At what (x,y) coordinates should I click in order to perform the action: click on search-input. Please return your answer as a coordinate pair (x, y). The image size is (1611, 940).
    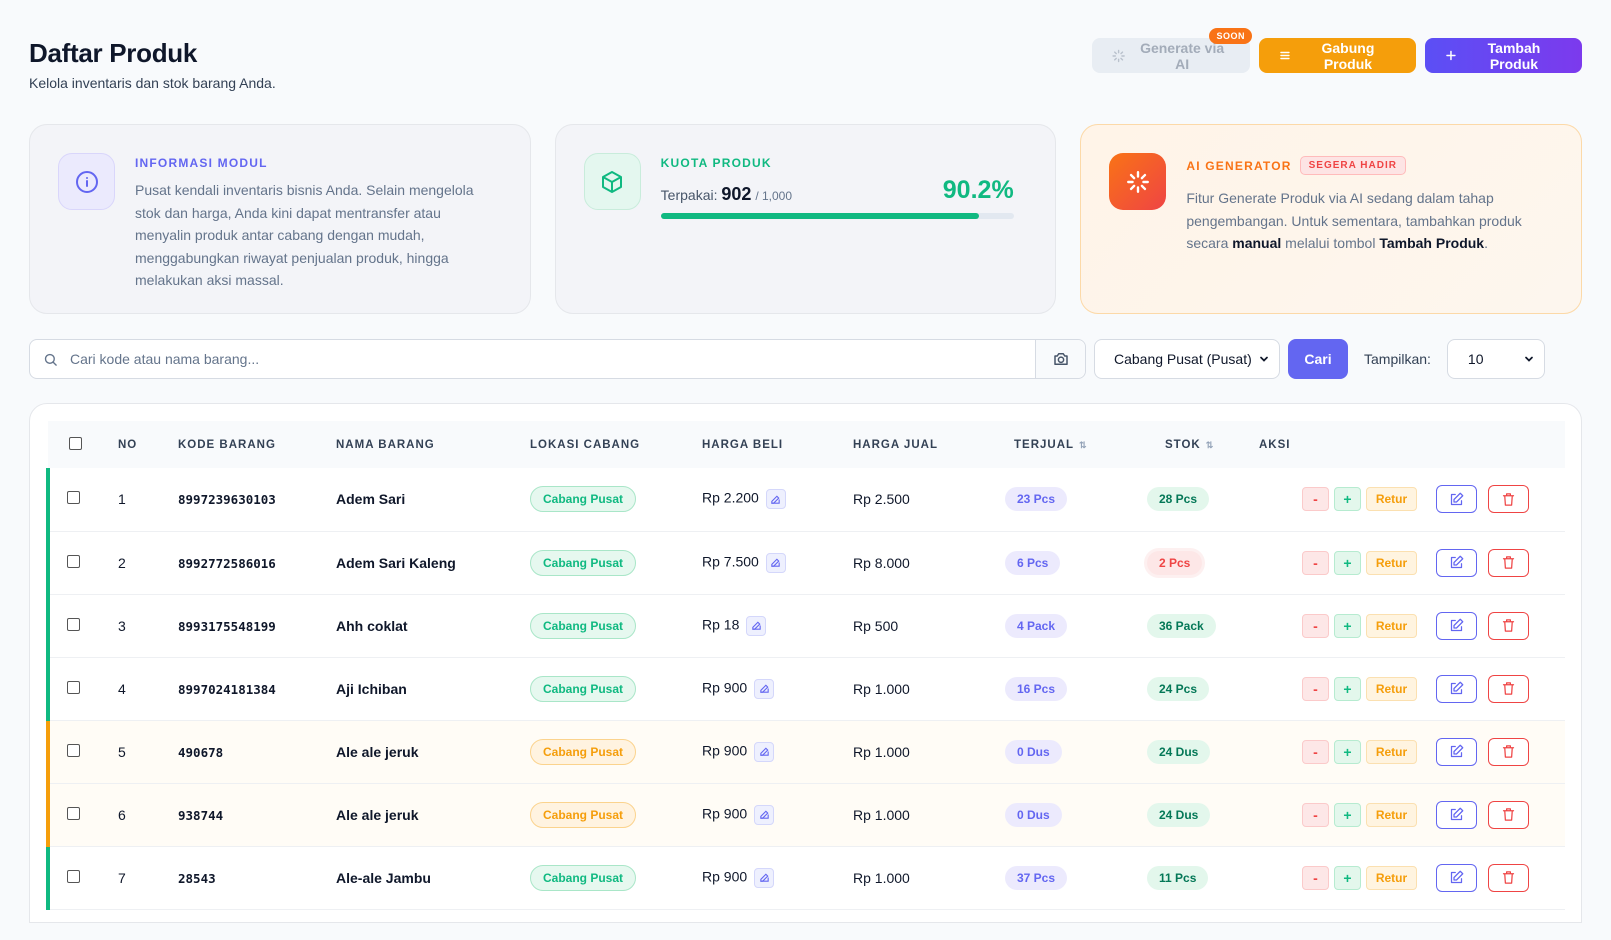
    Looking at the image, I should click on (552, 359).